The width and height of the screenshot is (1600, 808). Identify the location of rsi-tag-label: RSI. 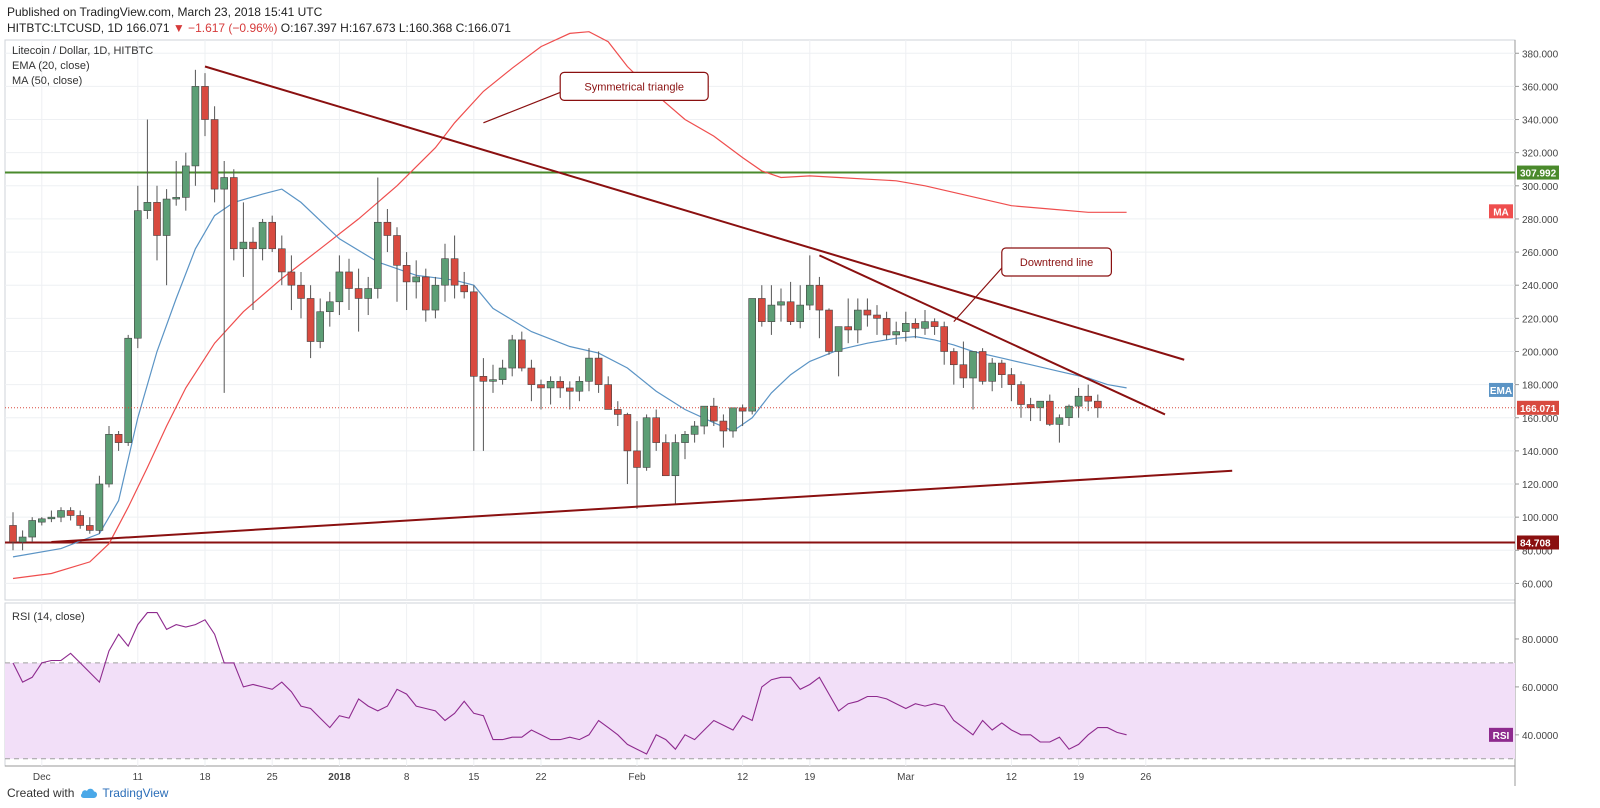
(1501, 736).